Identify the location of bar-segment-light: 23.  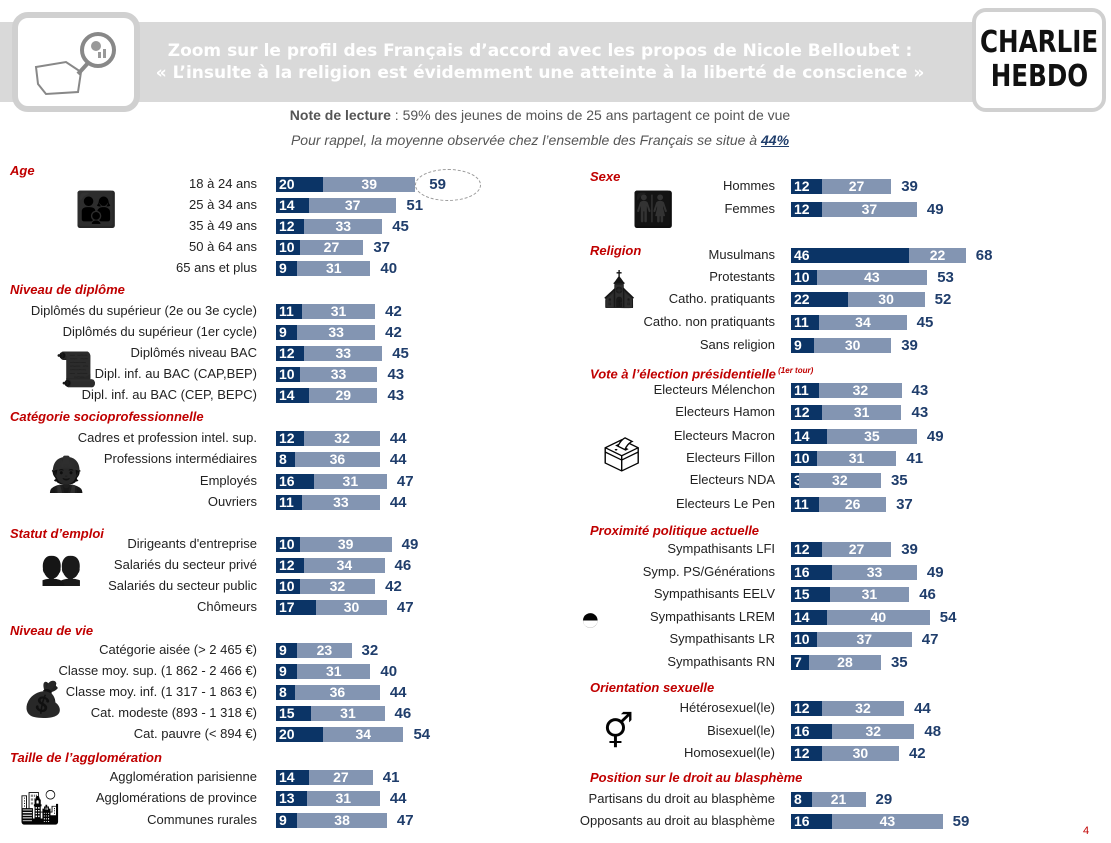
(324, 650).